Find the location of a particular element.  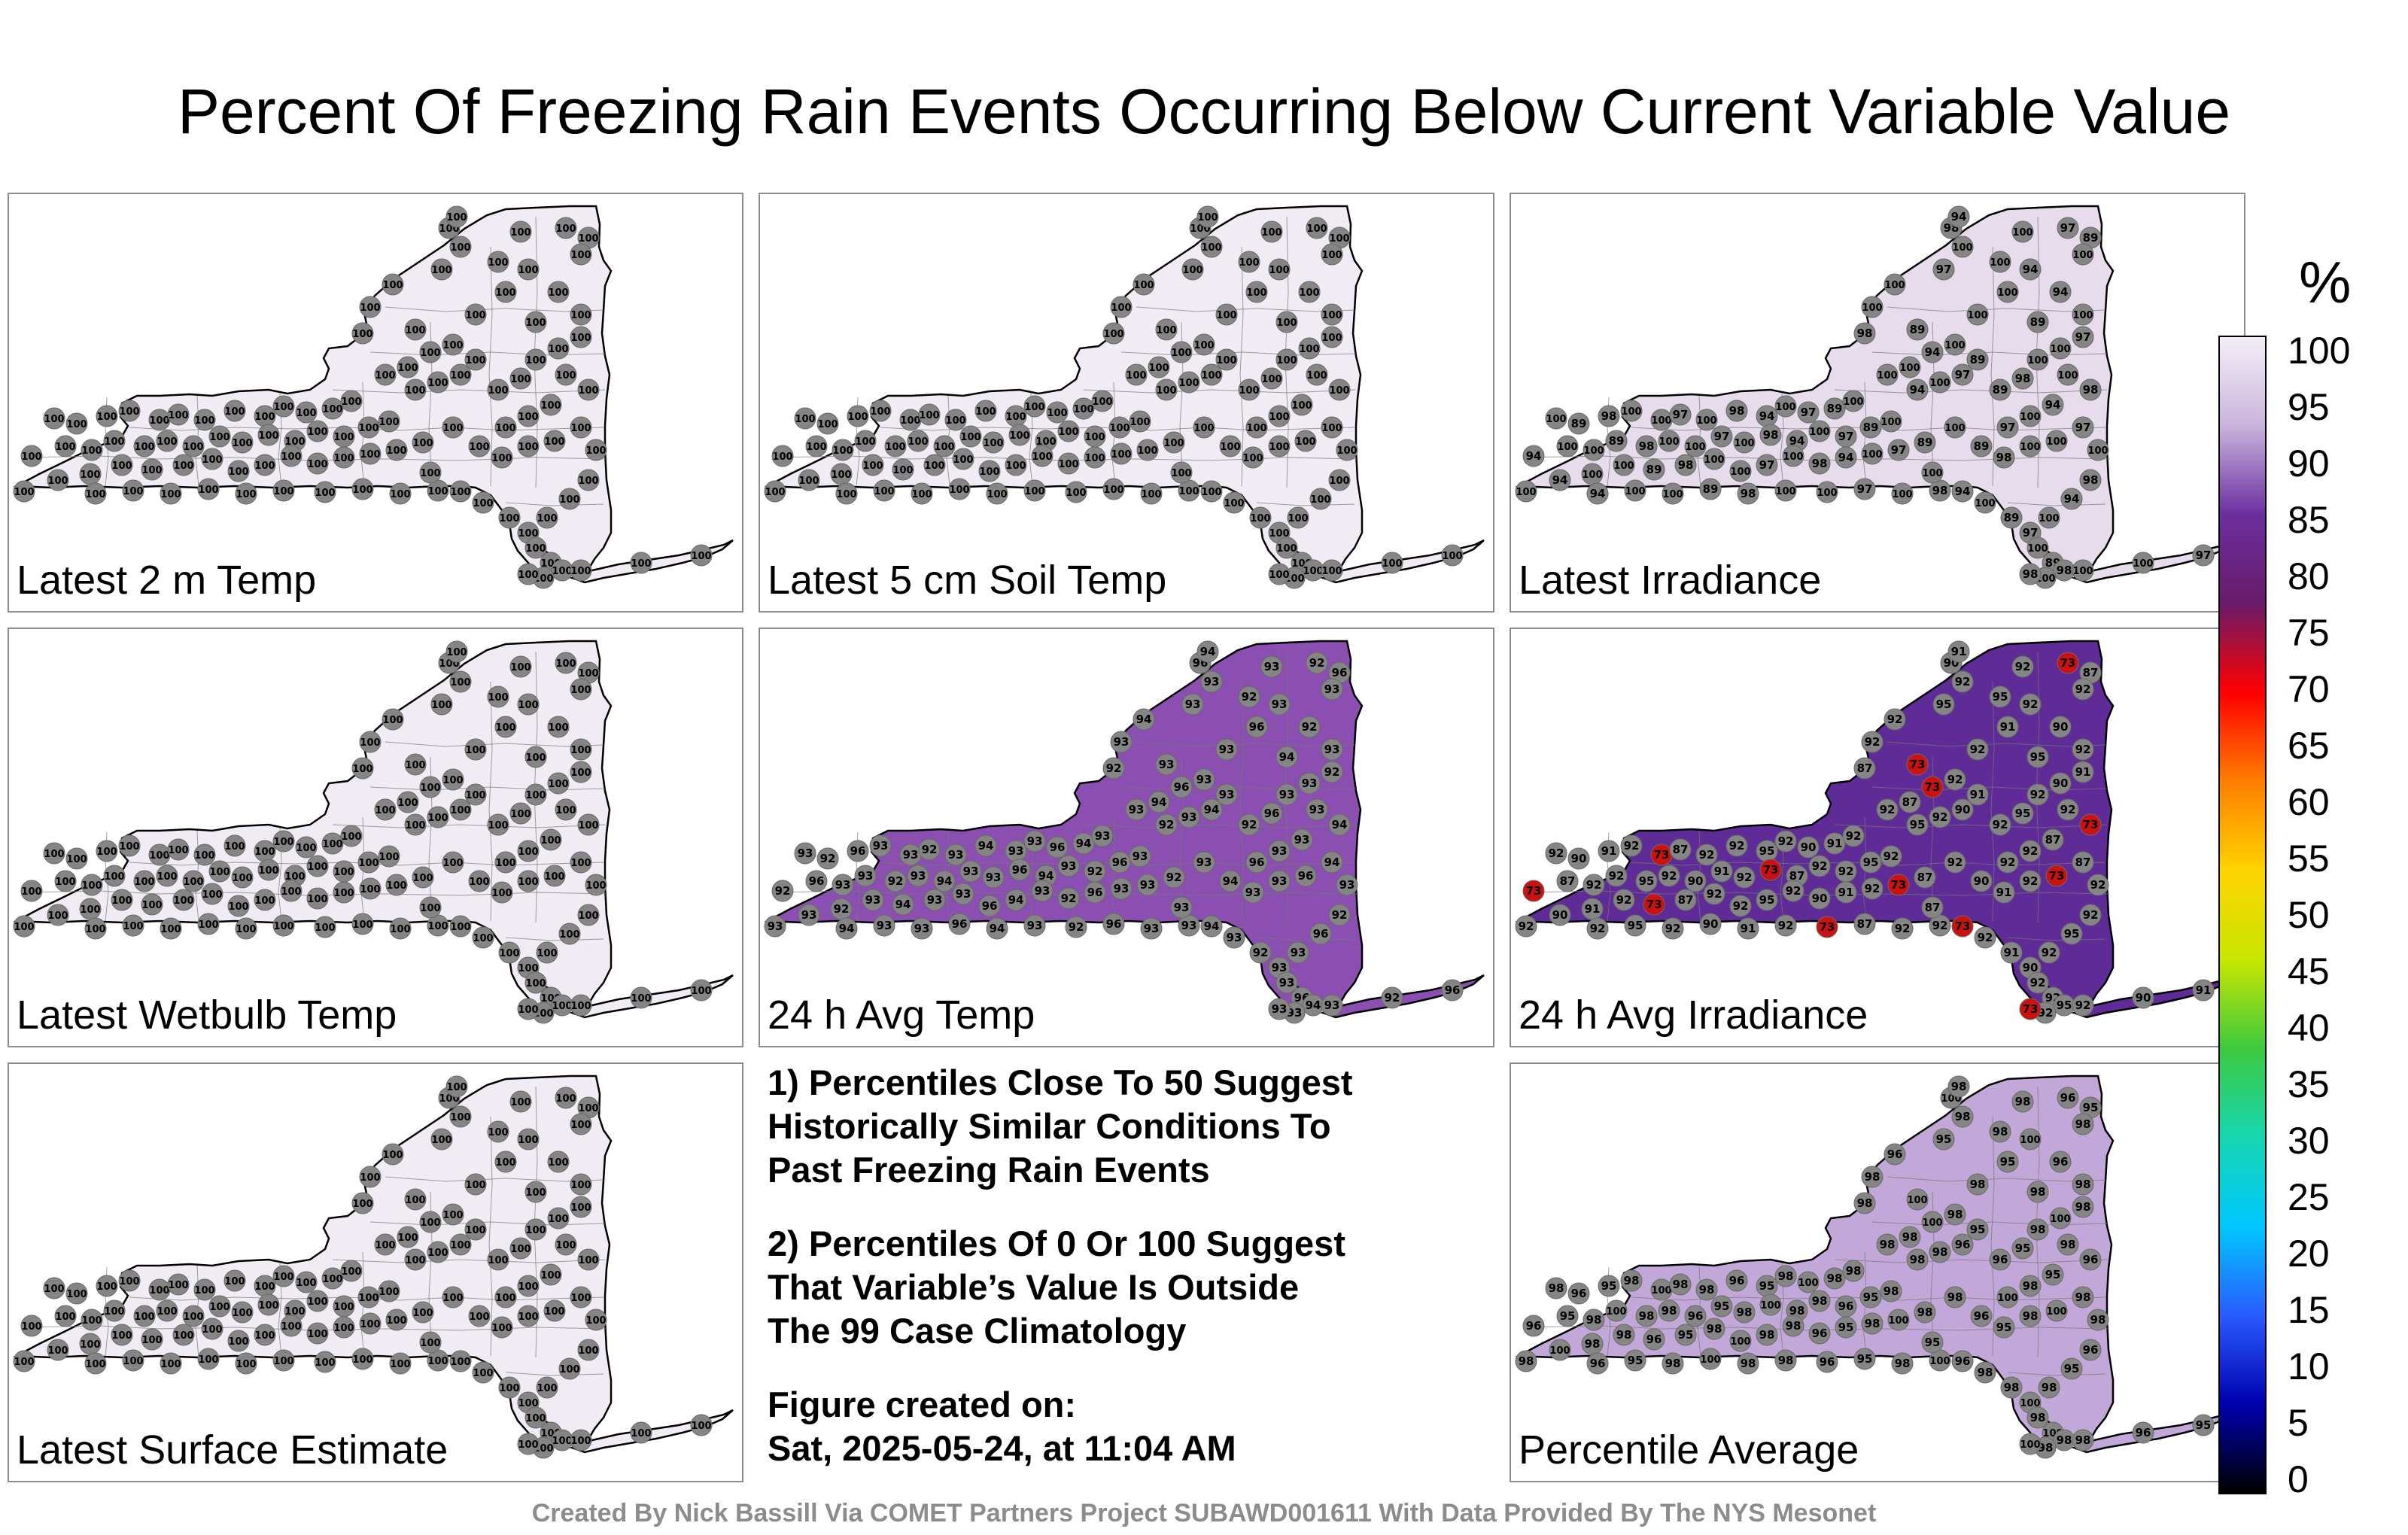

station-marker: 97 is located at coordinates (1846, 436).